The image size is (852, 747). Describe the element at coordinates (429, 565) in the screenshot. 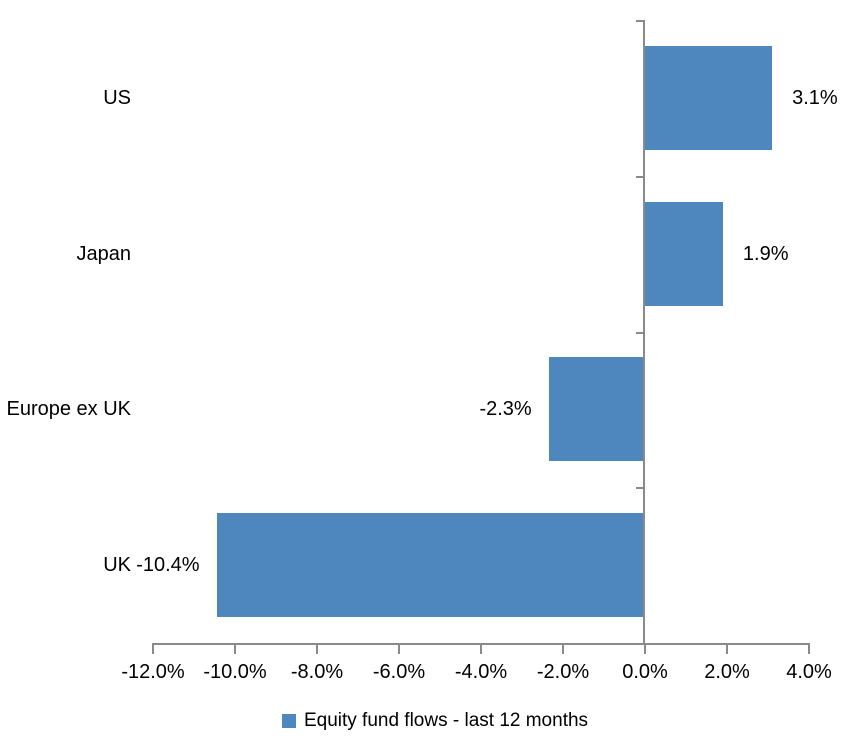

I see `bar-uk` at that location.